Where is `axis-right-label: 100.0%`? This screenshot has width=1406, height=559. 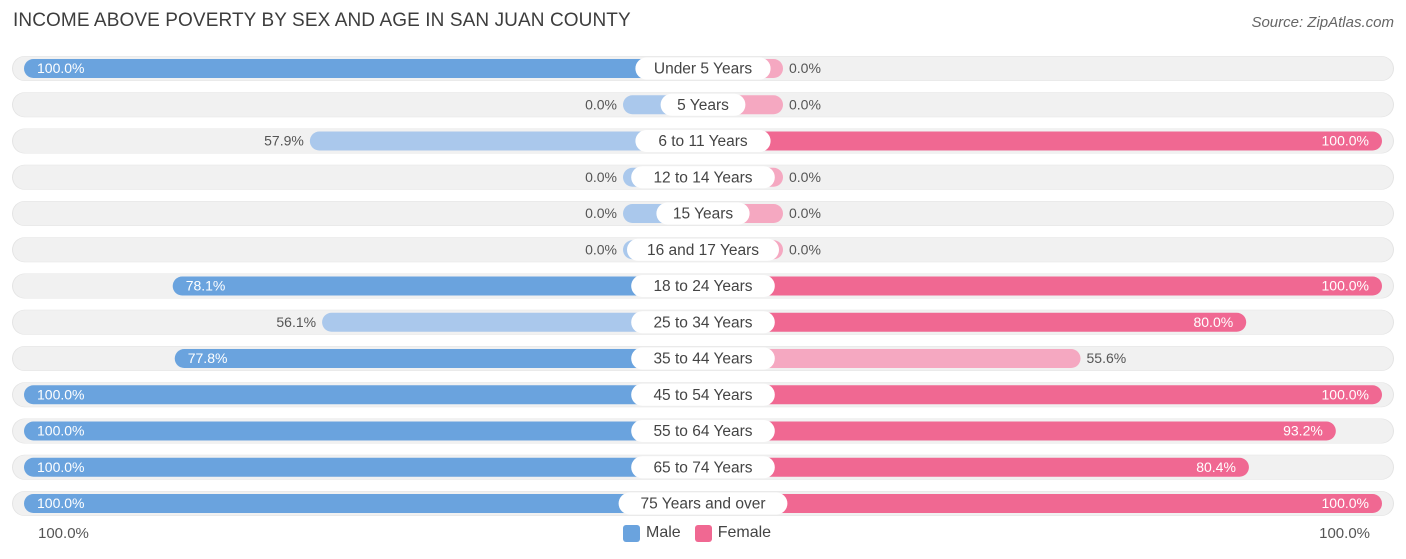
axis-right-label: 100.0% is located at coordinates (1344, 533).